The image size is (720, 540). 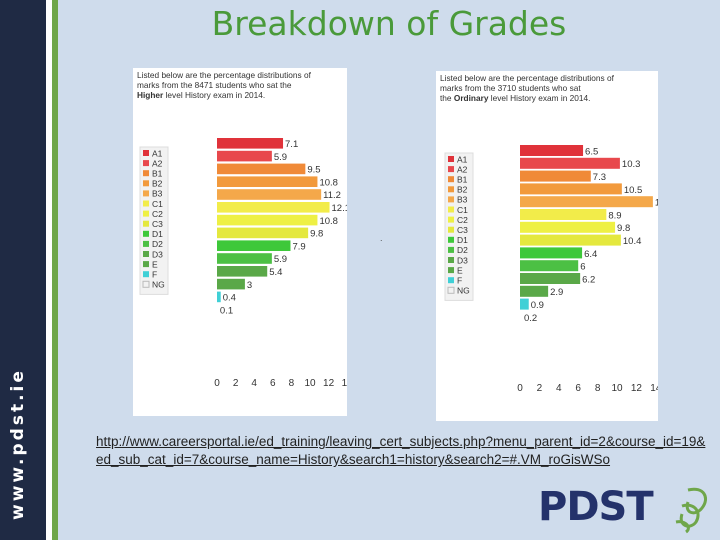 What do you see at coordinates (389, 23) in the screenshot?
I see `slide-title: Breakdown of Grades` at bounding box center [389, 23].